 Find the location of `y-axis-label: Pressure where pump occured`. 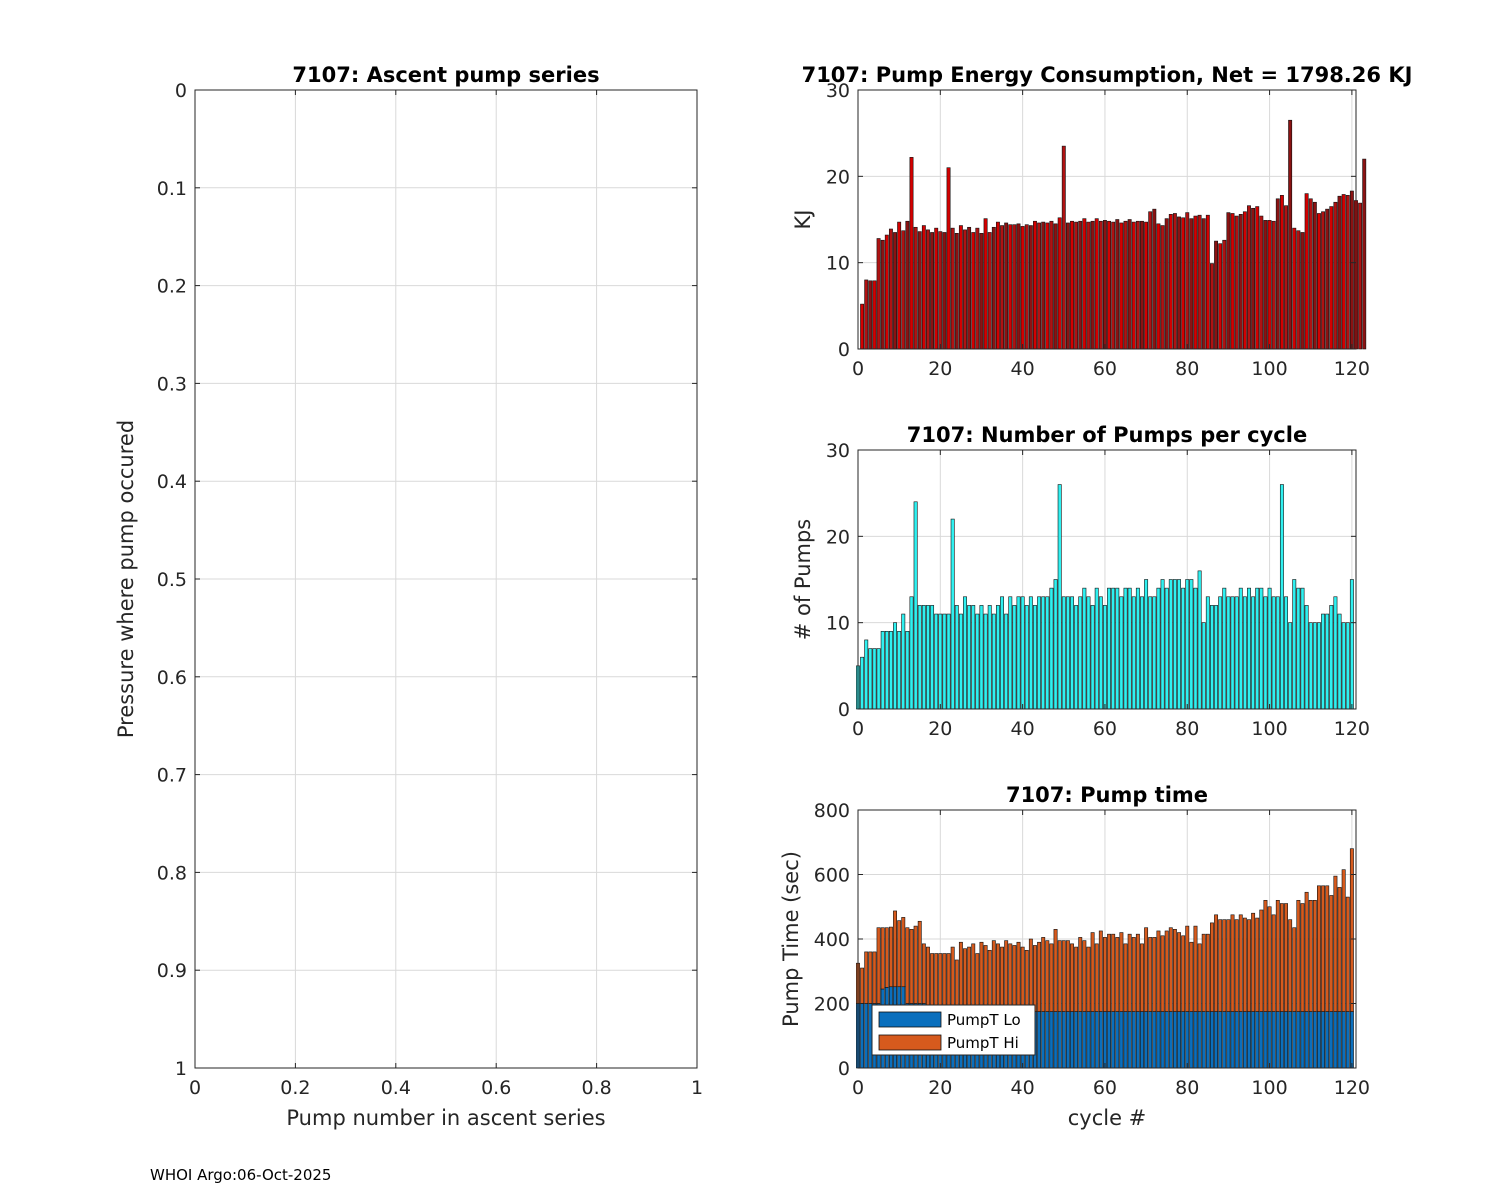

y-axis-label: Pressure where pump occured is located at coordinates (126, 579).